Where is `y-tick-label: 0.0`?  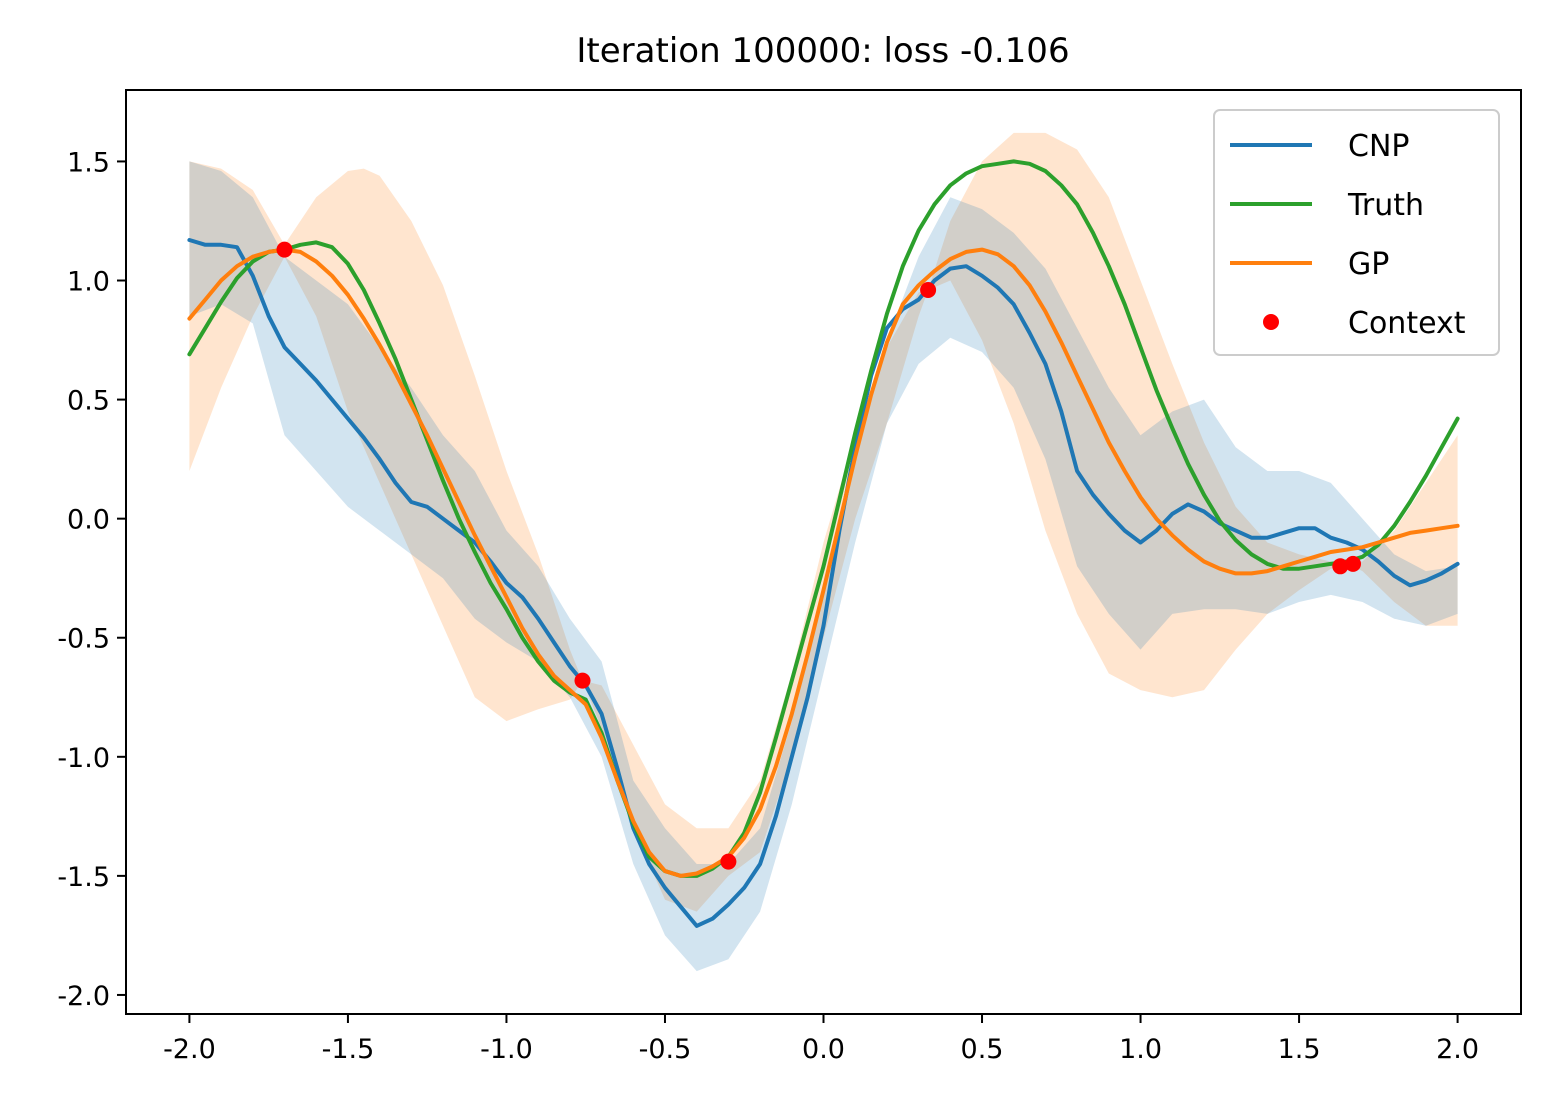
y-tick-label: 0.0 is located at coordinates (88, 520).